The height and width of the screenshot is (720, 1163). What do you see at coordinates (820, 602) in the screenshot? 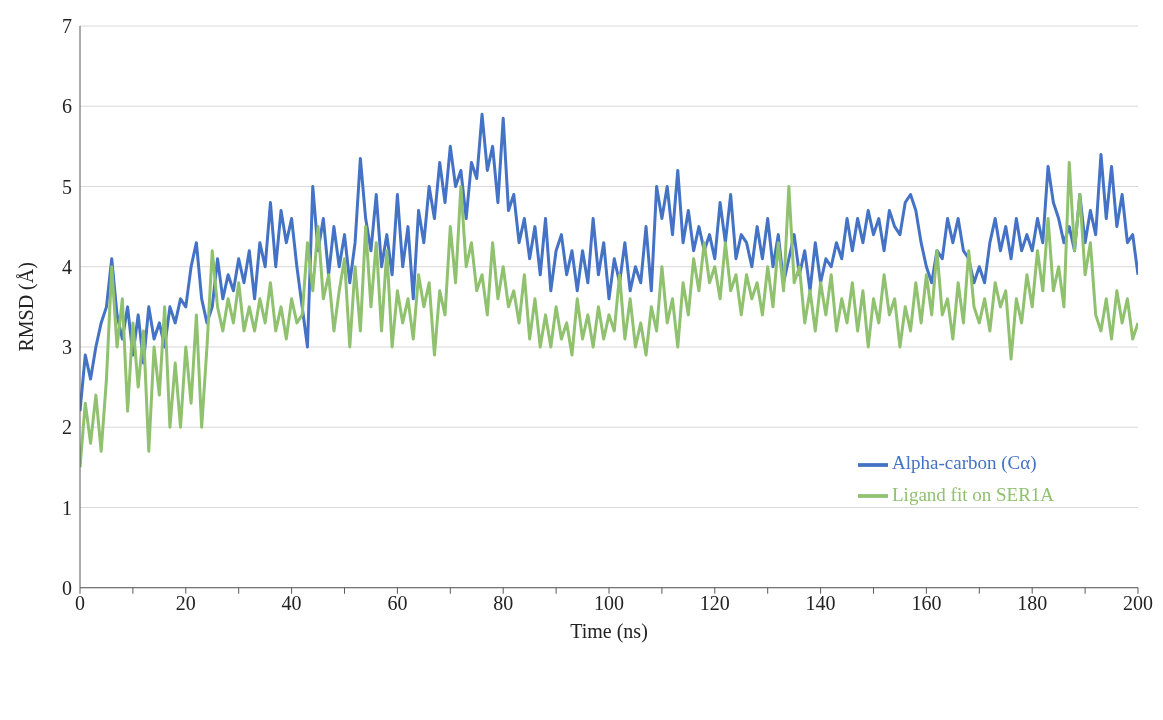
I see `x-tick-label: 140` at bounding box center [820, 602].